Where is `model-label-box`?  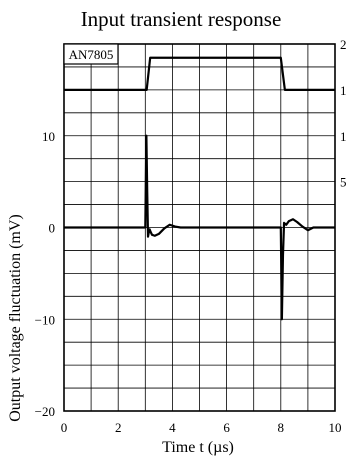 model-label-box is located at coordinates (91, 54).